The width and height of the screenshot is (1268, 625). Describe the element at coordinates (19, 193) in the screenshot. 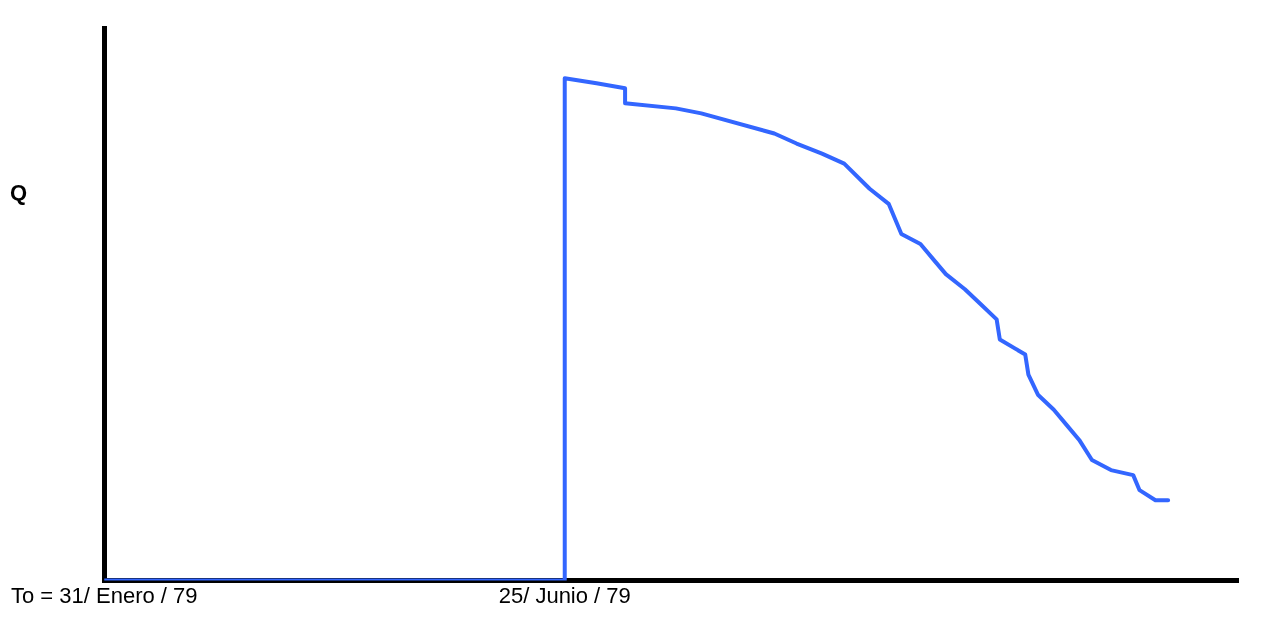

I see `y-axis-title: Q` at that location.